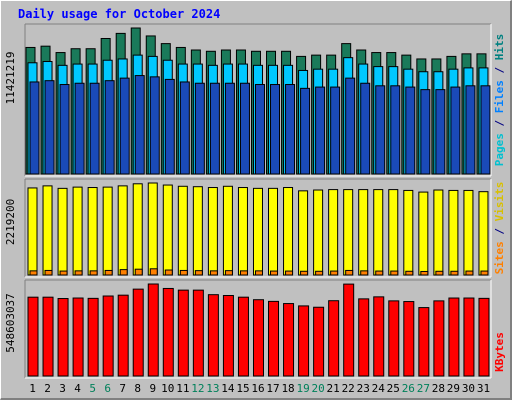 The width and height of the screenshot is (512, 400). I want to click on day-label-16: 16, so click(257, 388).